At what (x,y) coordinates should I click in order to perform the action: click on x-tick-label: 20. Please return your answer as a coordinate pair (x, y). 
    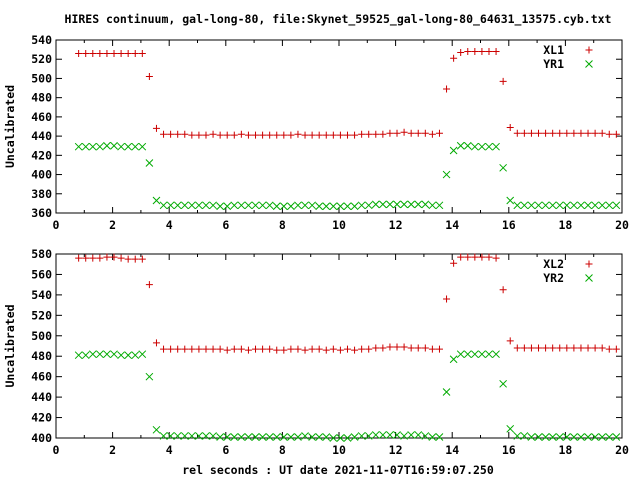
    Looking at the image, I should click on (622, 450).